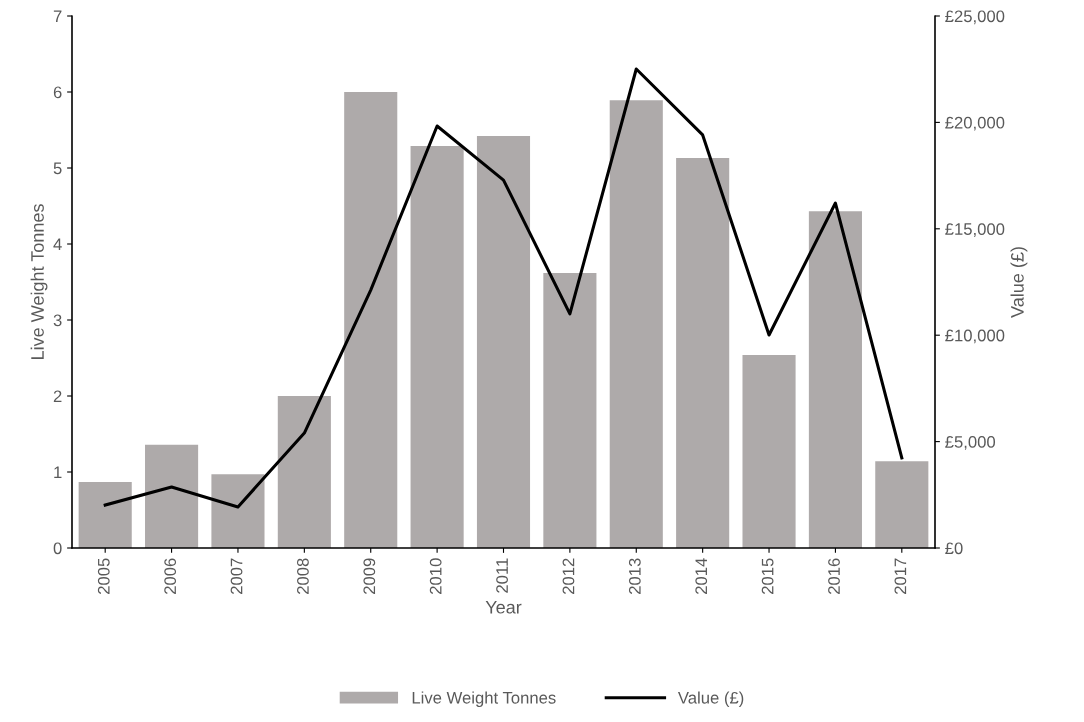 The width and height of the screenshot is (1084, 722). I want to click on y2-tick-label: £15,000, so click(975, 230).